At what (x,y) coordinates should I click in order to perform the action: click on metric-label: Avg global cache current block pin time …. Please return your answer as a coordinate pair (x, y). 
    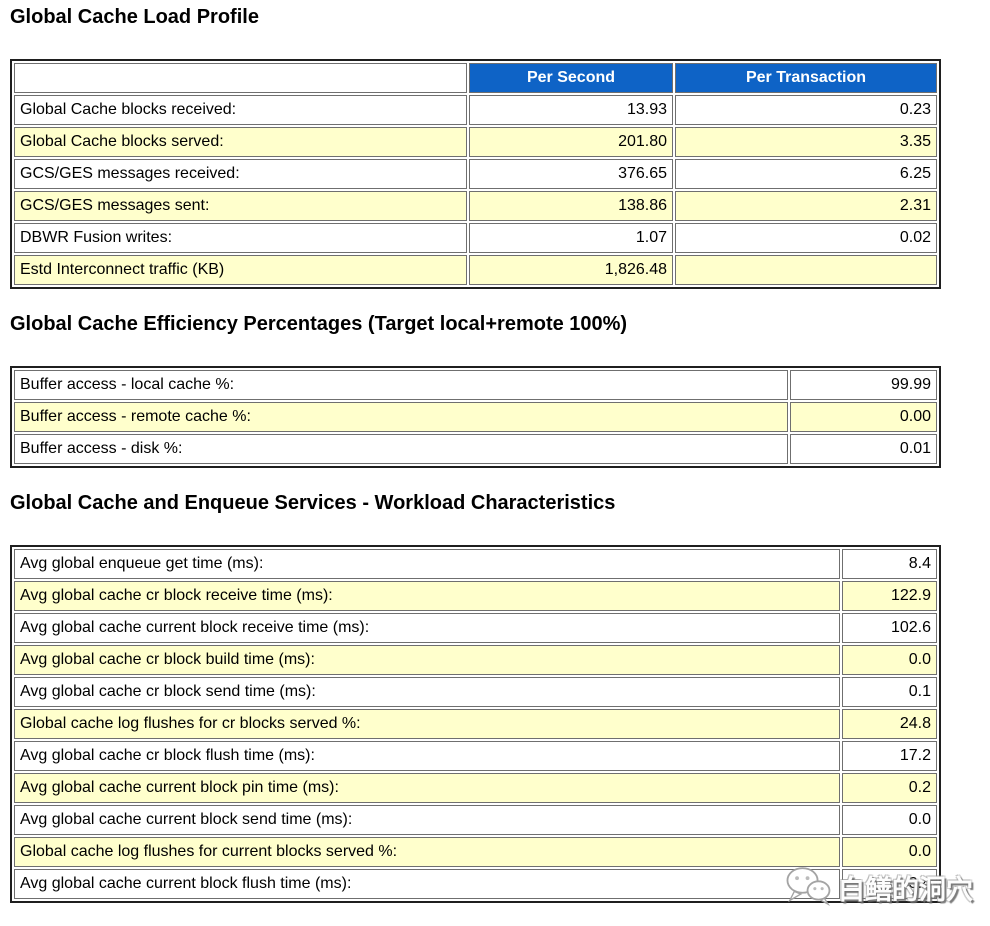
    Looking at the image, I should click on (427, 788).